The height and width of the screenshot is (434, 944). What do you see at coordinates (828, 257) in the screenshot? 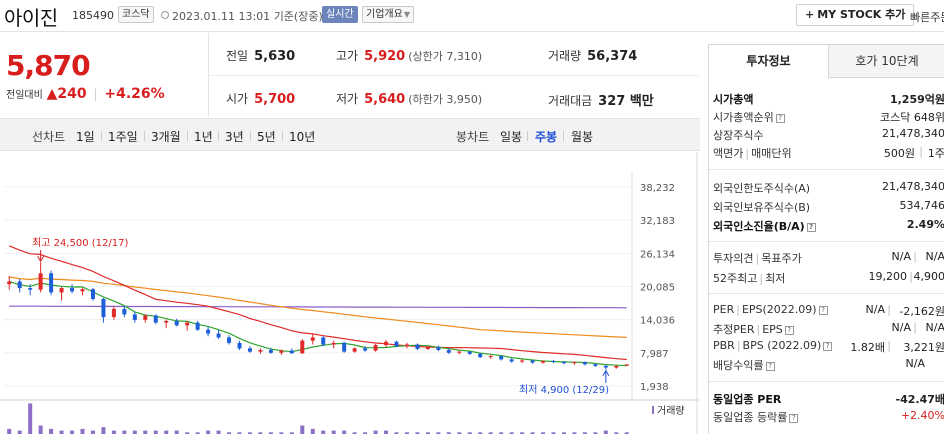
I see `row-opinion: 투자의견 | 목표주가 N/A | N/A` at bounding box center [828, 257].